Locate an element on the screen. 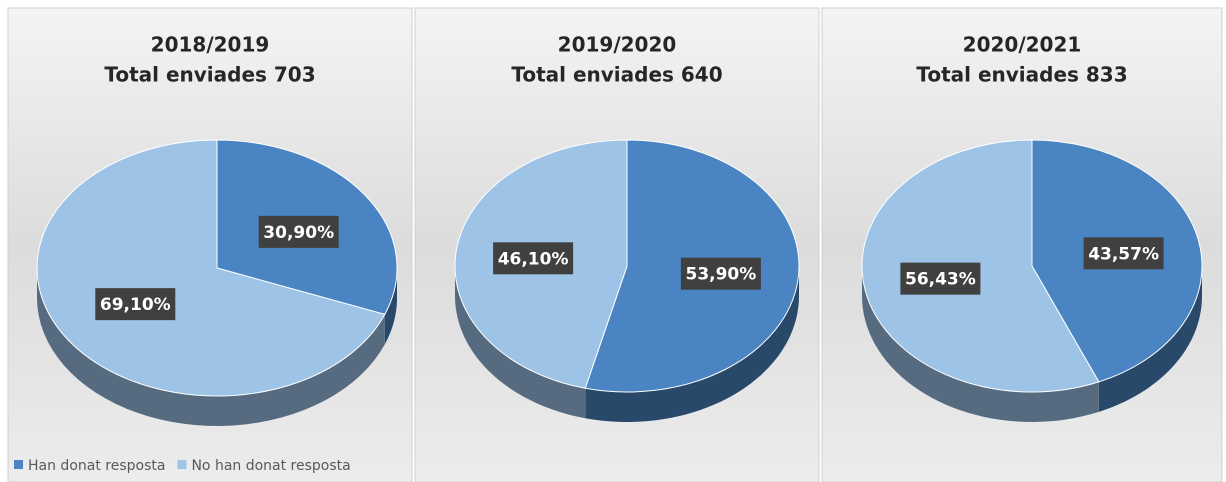 This screenshot has width=1226, height=482. data-label: 30,90% is located at coordinates (298, 233).